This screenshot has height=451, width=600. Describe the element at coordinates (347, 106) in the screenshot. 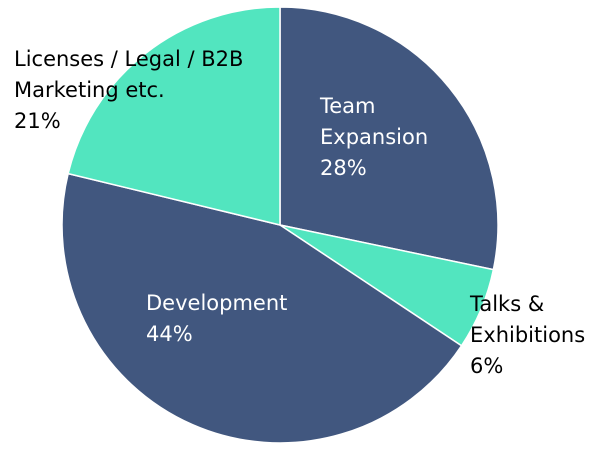

I see `slice-name-label: Team` at that location.